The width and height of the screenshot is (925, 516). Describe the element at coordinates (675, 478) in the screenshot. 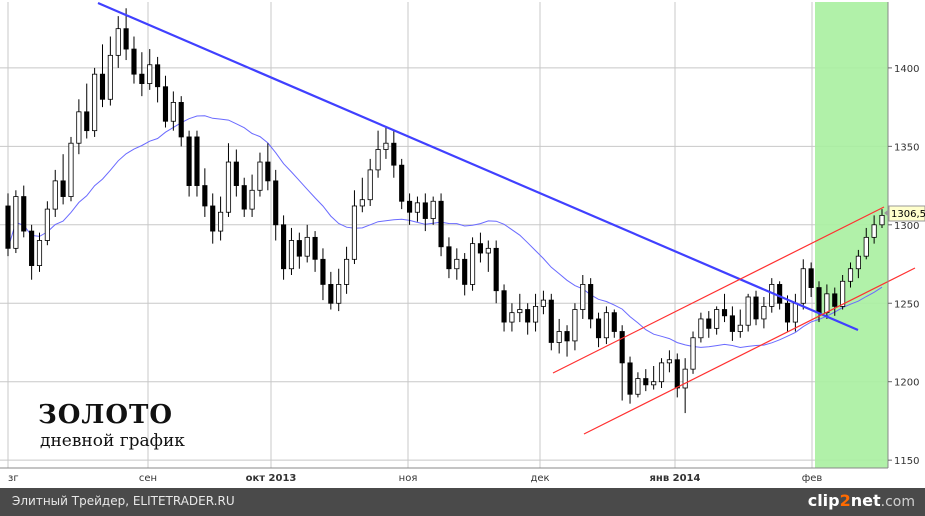

I see `x-tick-label-5: янв 2014` at that location.